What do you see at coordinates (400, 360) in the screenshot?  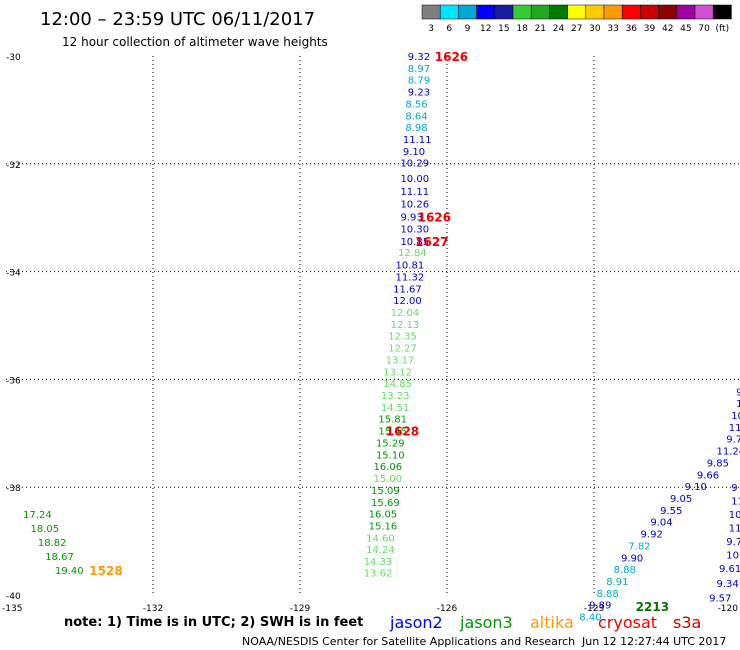 I see `wave-height-label: 13.17` at bounding box center [400, 360].